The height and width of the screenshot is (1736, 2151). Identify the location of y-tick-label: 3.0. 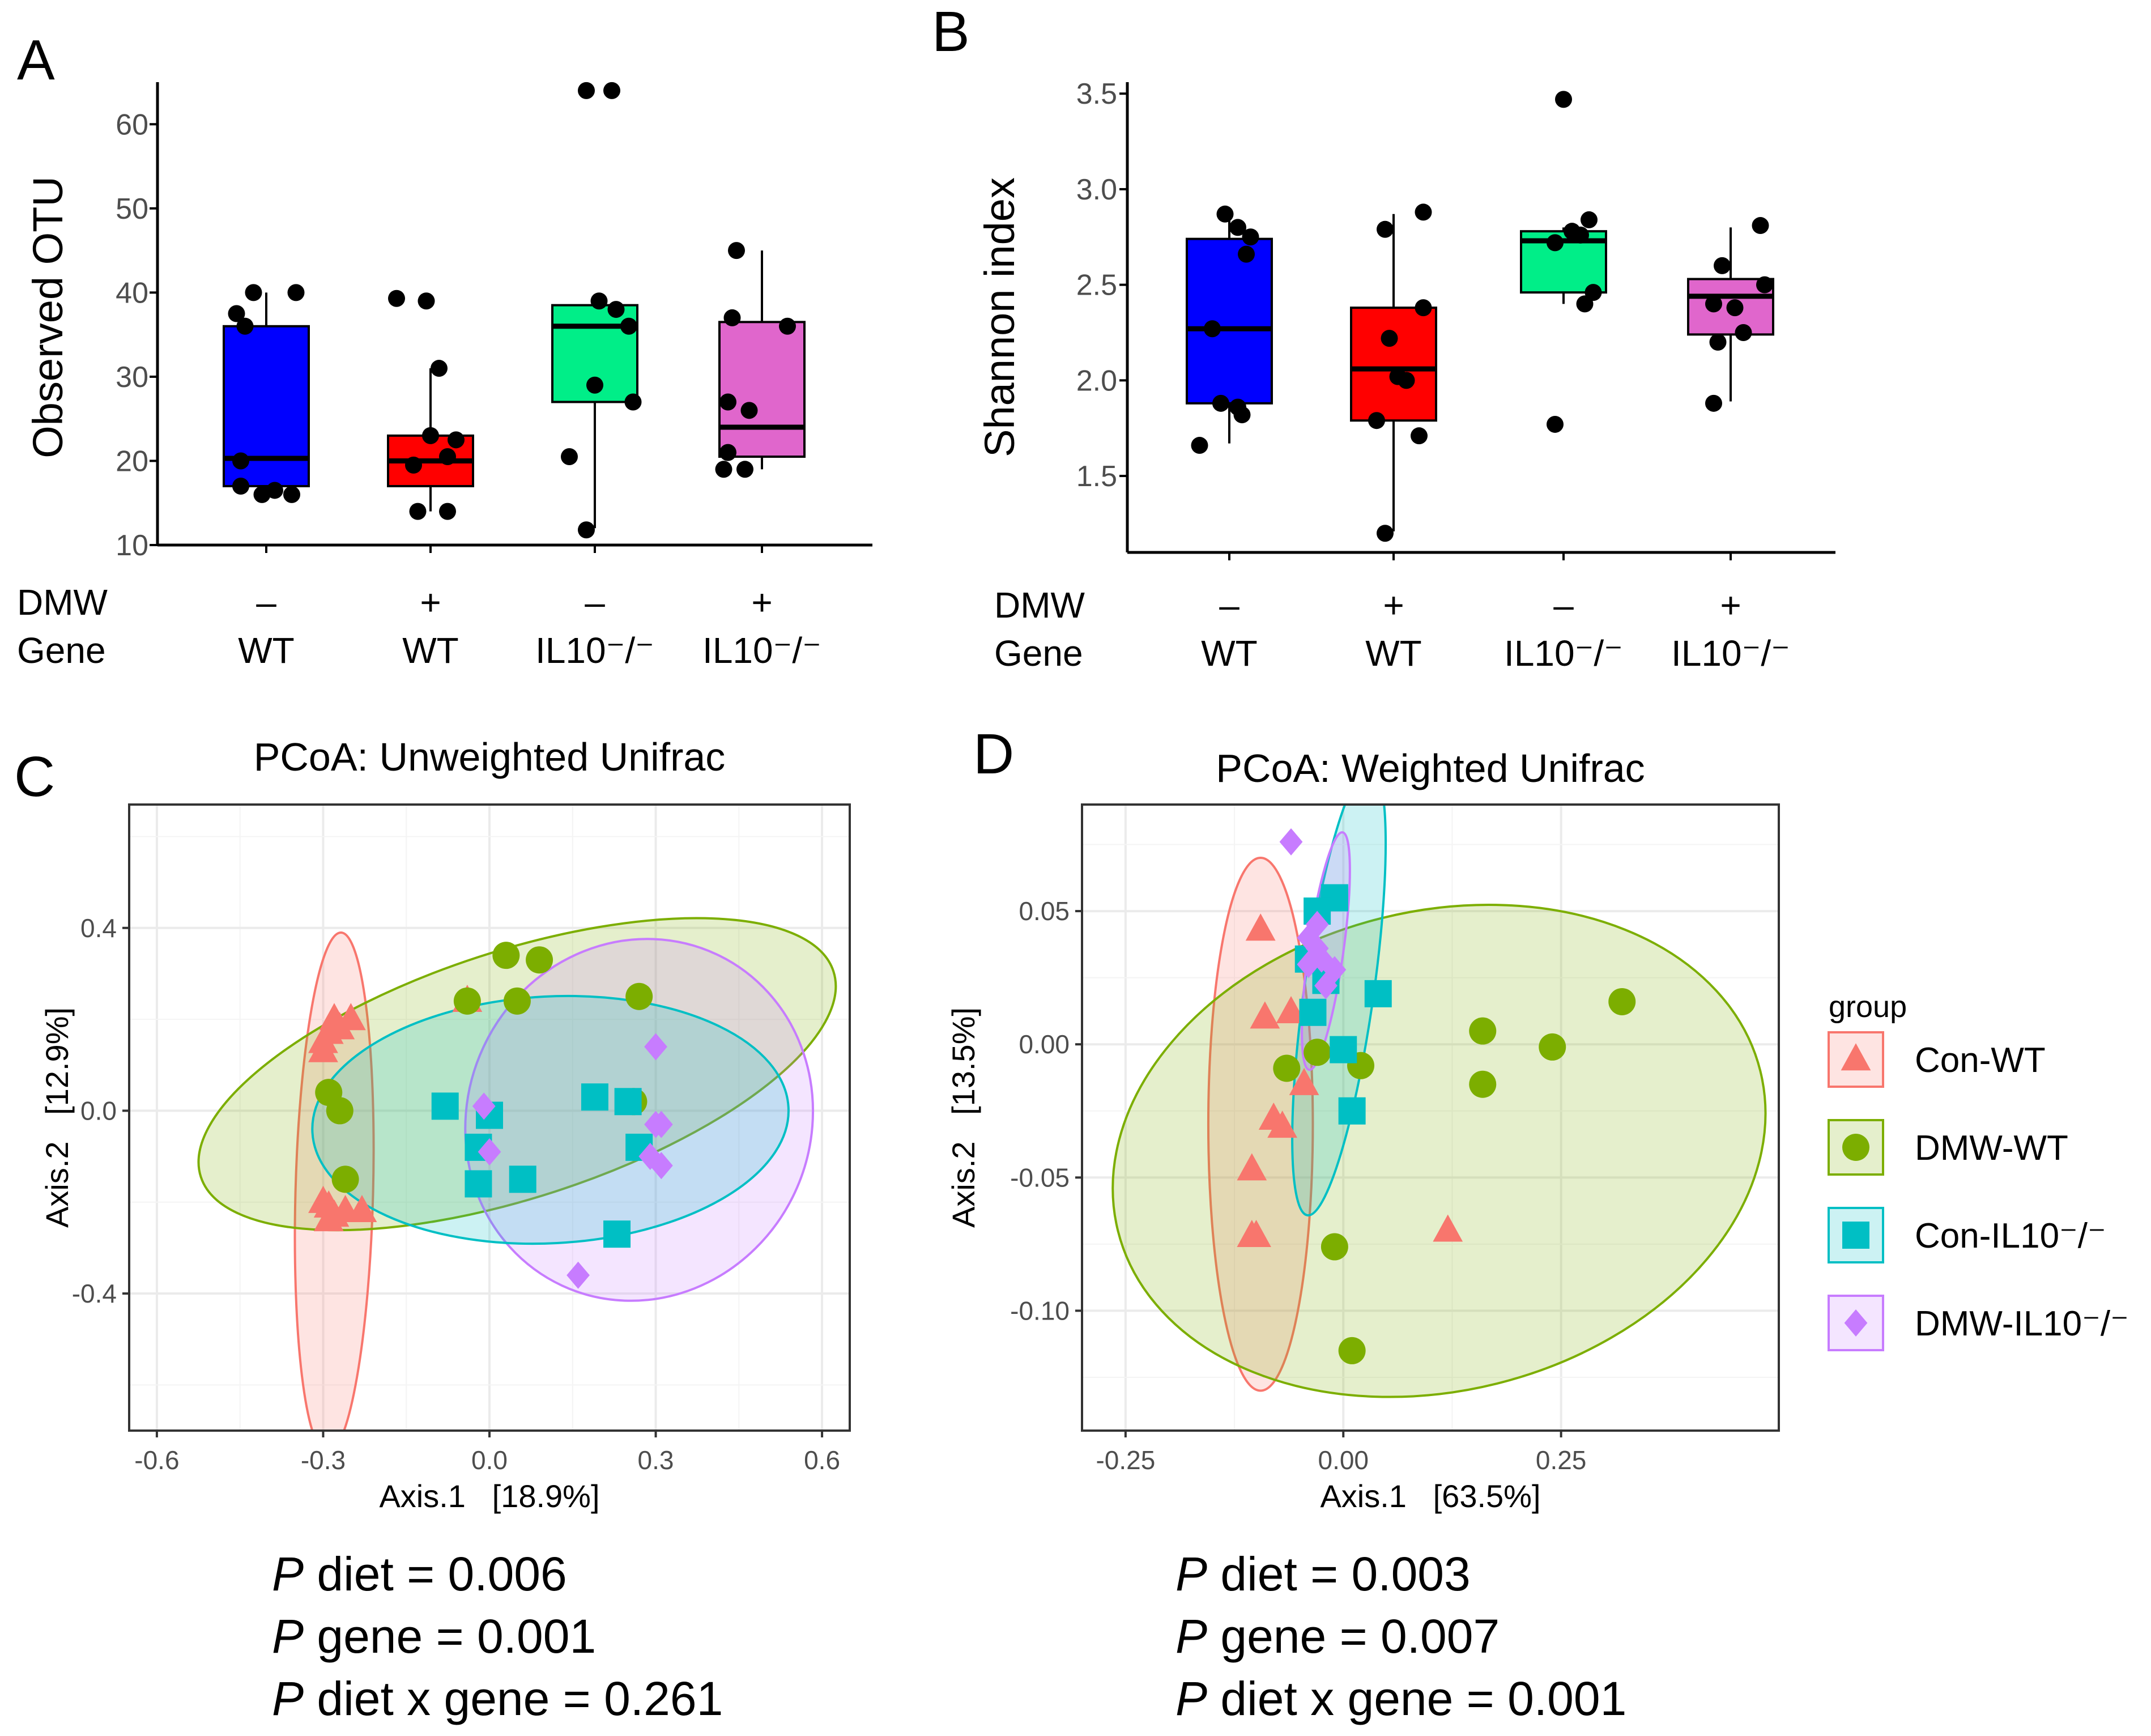
(1096, 190).